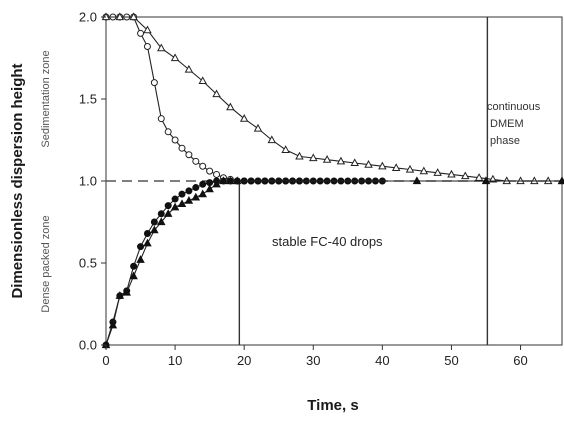 Image resolution: width=564 pixels, height=421 pixels. Describe the element at coordinates (175, 360) in the screenshot. I see `x-tick-label: 10` at that location.